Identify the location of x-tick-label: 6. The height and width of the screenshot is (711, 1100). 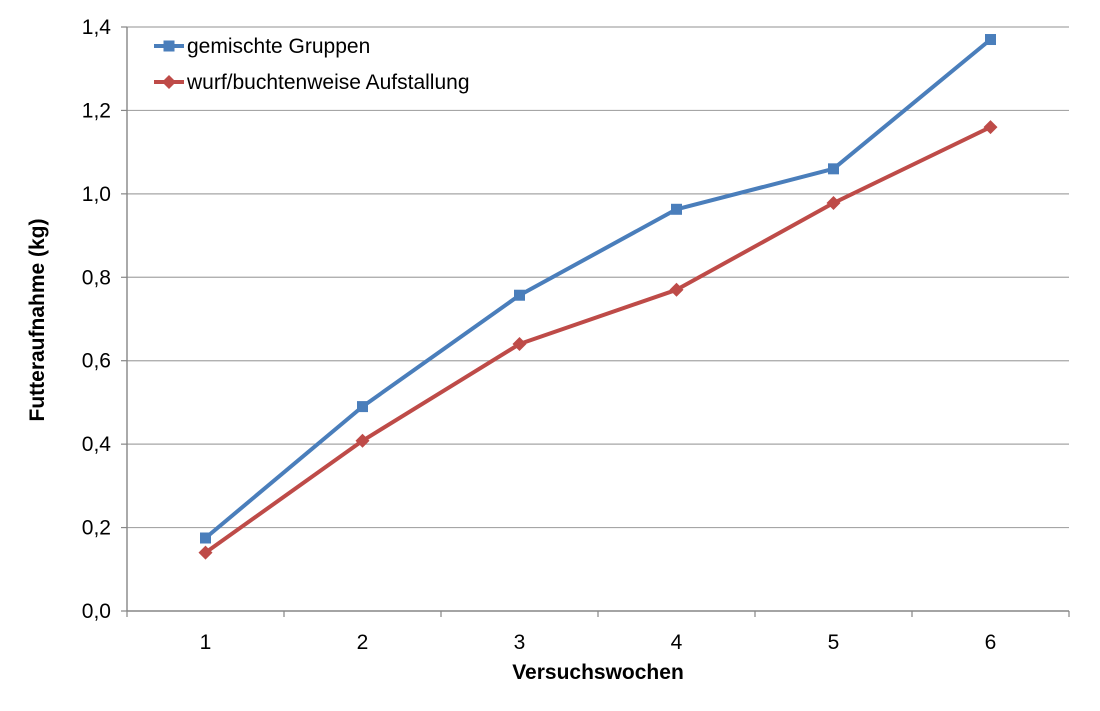
(991, 642).